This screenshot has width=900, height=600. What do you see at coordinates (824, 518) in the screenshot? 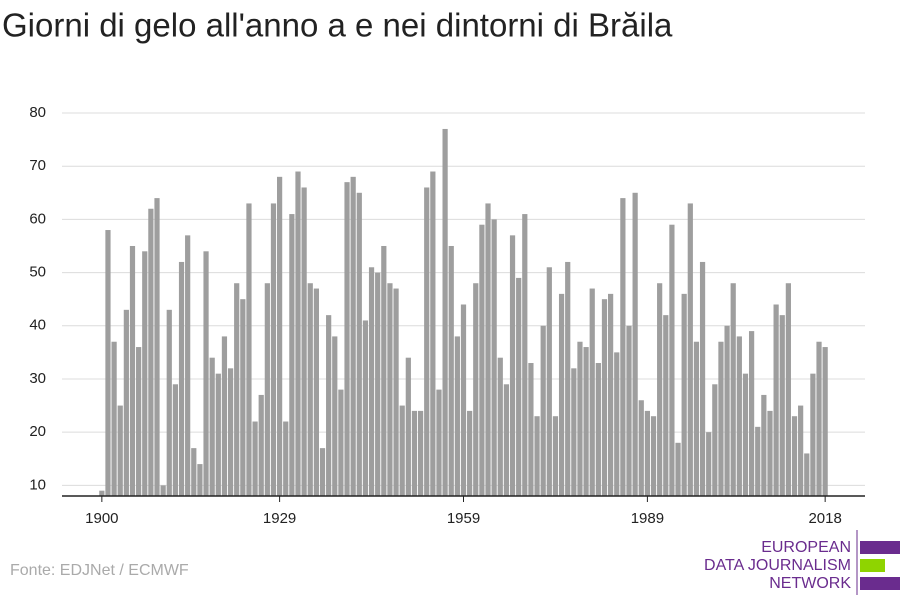
I see `x-tick-label: 2018` at bounding box center [824, 518].